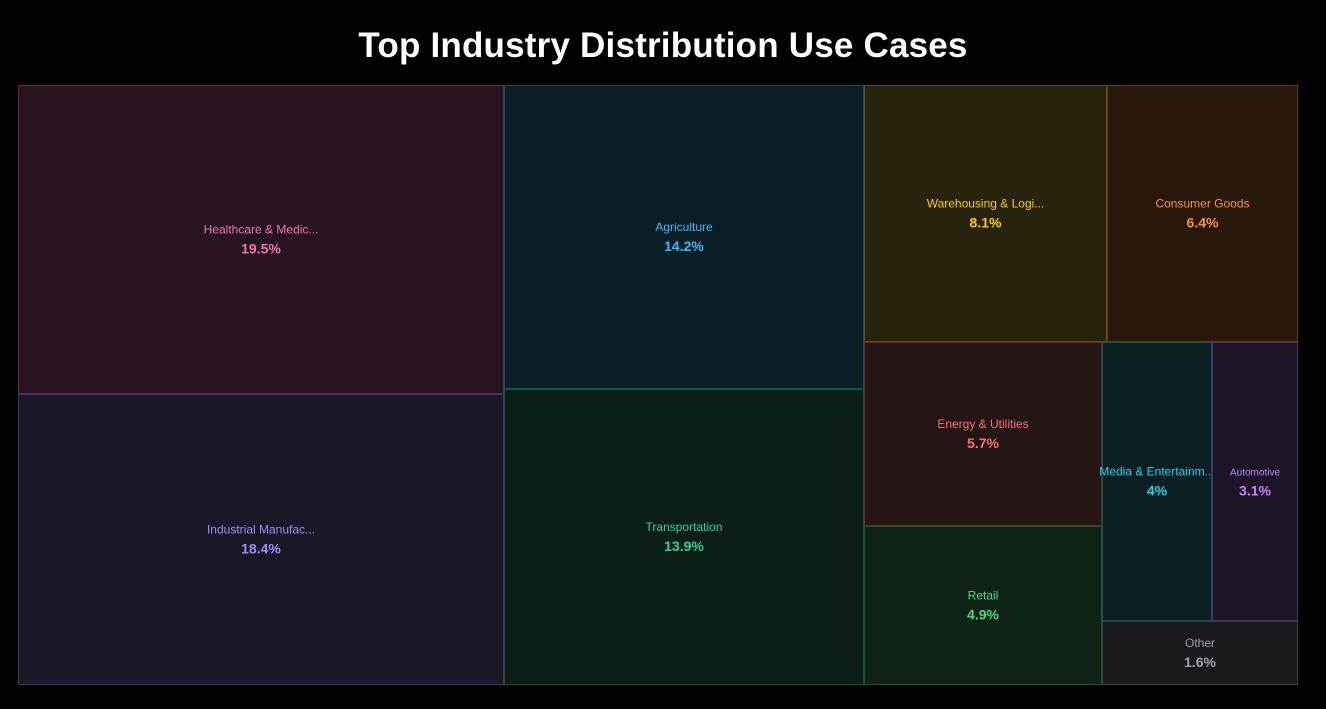  What do you see at coordinates (261, 249) in the screenshot?
I see `tile-value-label: 19.5%` at bounding box center [261, 249].